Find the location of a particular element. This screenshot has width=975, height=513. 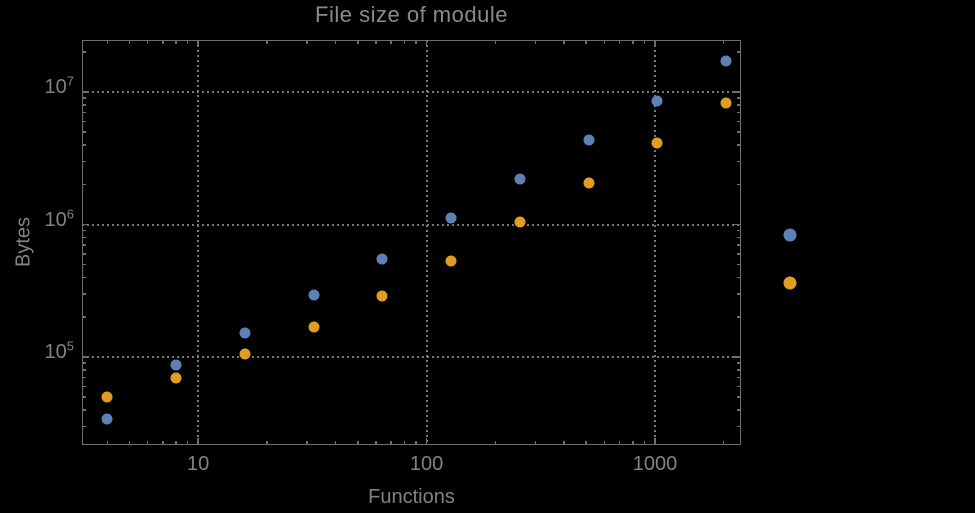

point-series-1-blue-x32 is located at coordinates (314, 295).